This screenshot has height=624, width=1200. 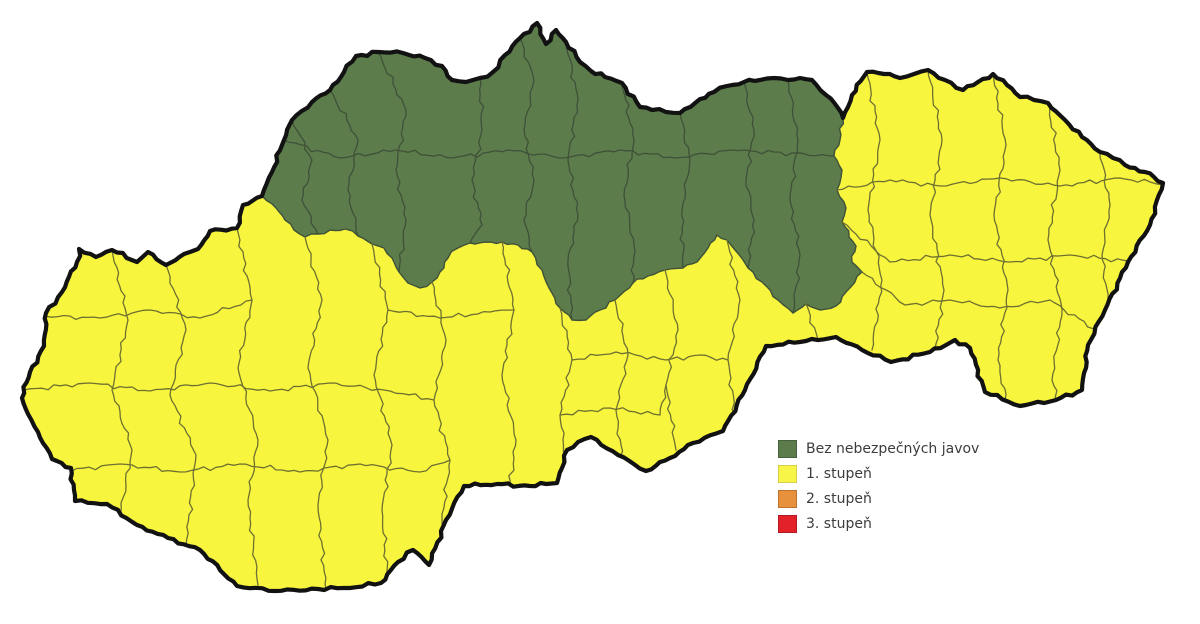 I want to click on legend-item-label: 1. stupeň, so click(x=839, y=474).